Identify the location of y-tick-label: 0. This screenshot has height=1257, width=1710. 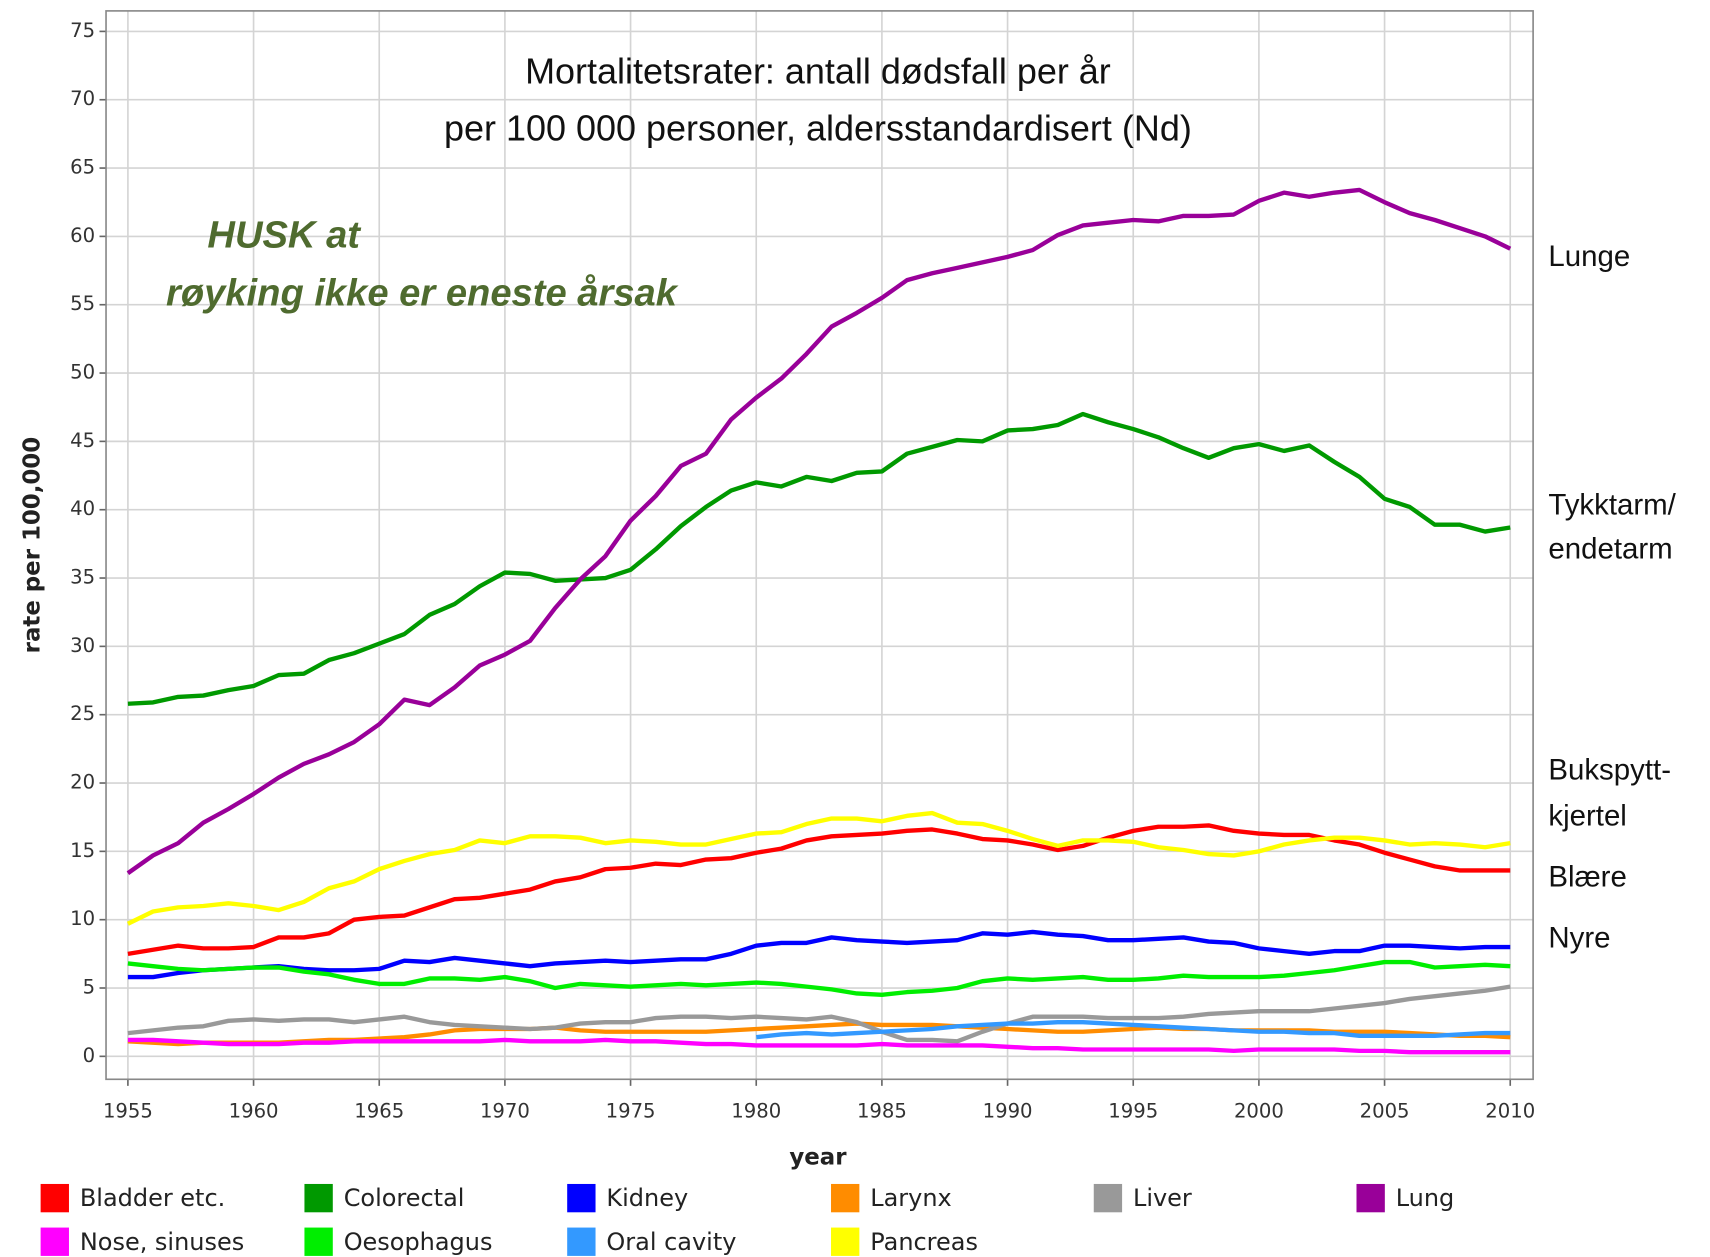
(89, 1055).